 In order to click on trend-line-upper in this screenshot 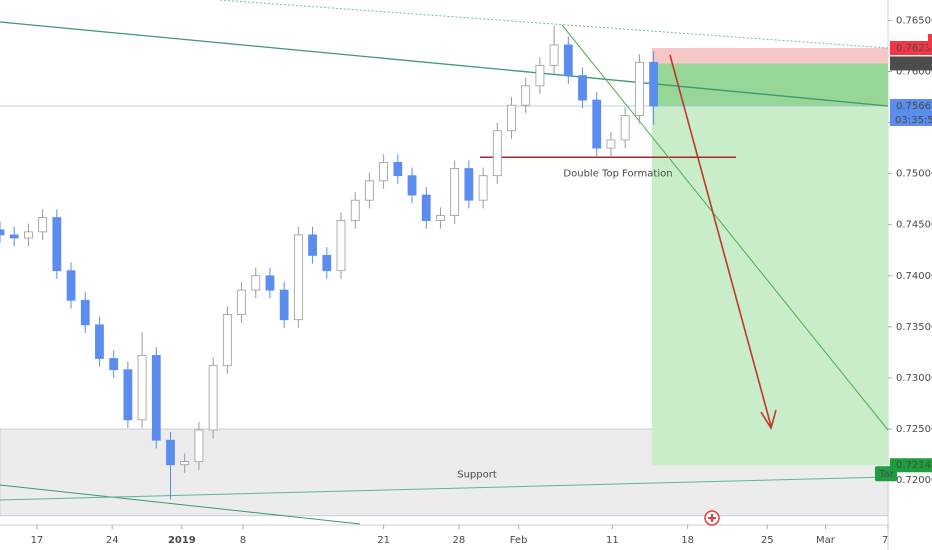, I will do `click(444, 64)`.